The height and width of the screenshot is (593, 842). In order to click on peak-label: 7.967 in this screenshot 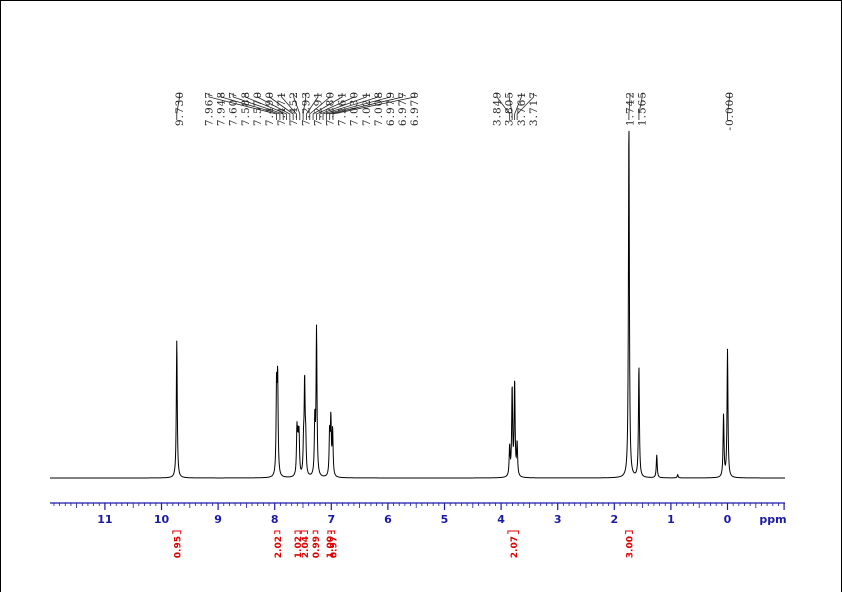, I will do `click(240, 108)`.